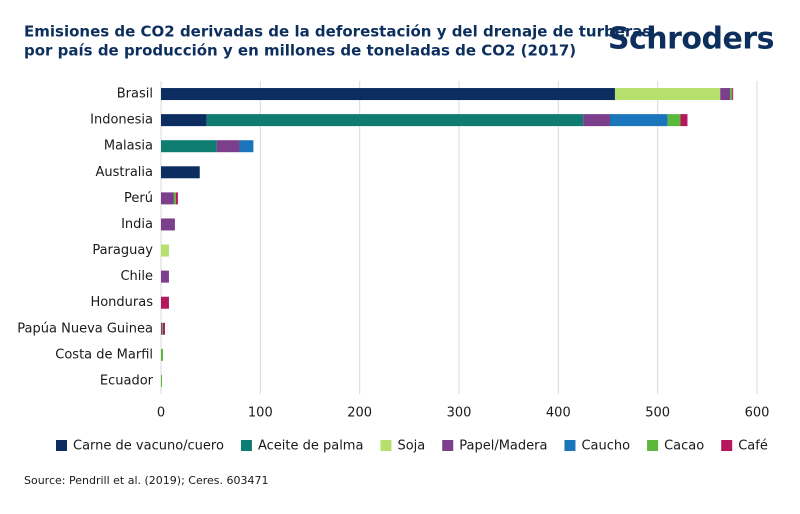 The width and height of the screenshot is (800, 514). I want to click on y-tick-label: Papúa Nueva Guinea, so click(85, 328).